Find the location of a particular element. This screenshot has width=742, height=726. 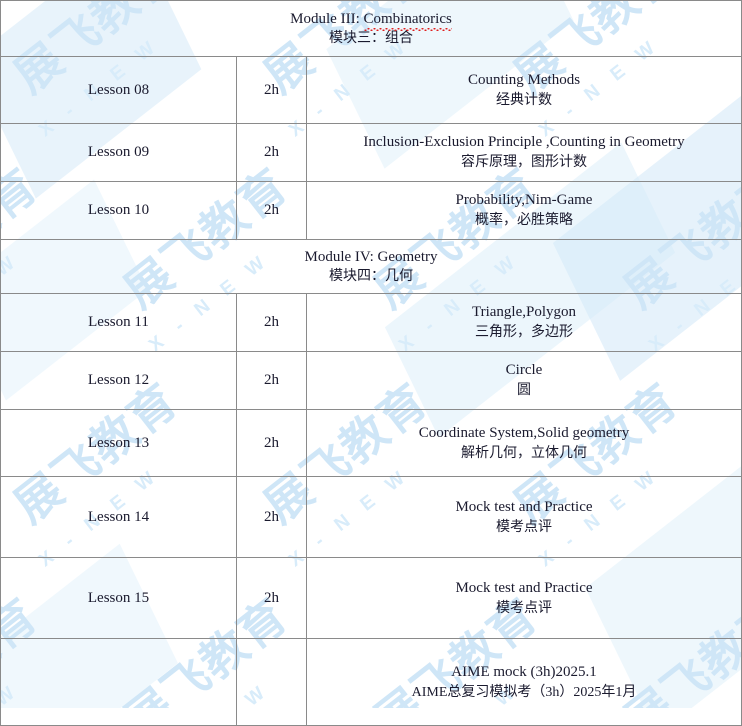

lesson-11-content: Triangle,Polygon 三角形，多边形 is located at coordinates (524, 322).